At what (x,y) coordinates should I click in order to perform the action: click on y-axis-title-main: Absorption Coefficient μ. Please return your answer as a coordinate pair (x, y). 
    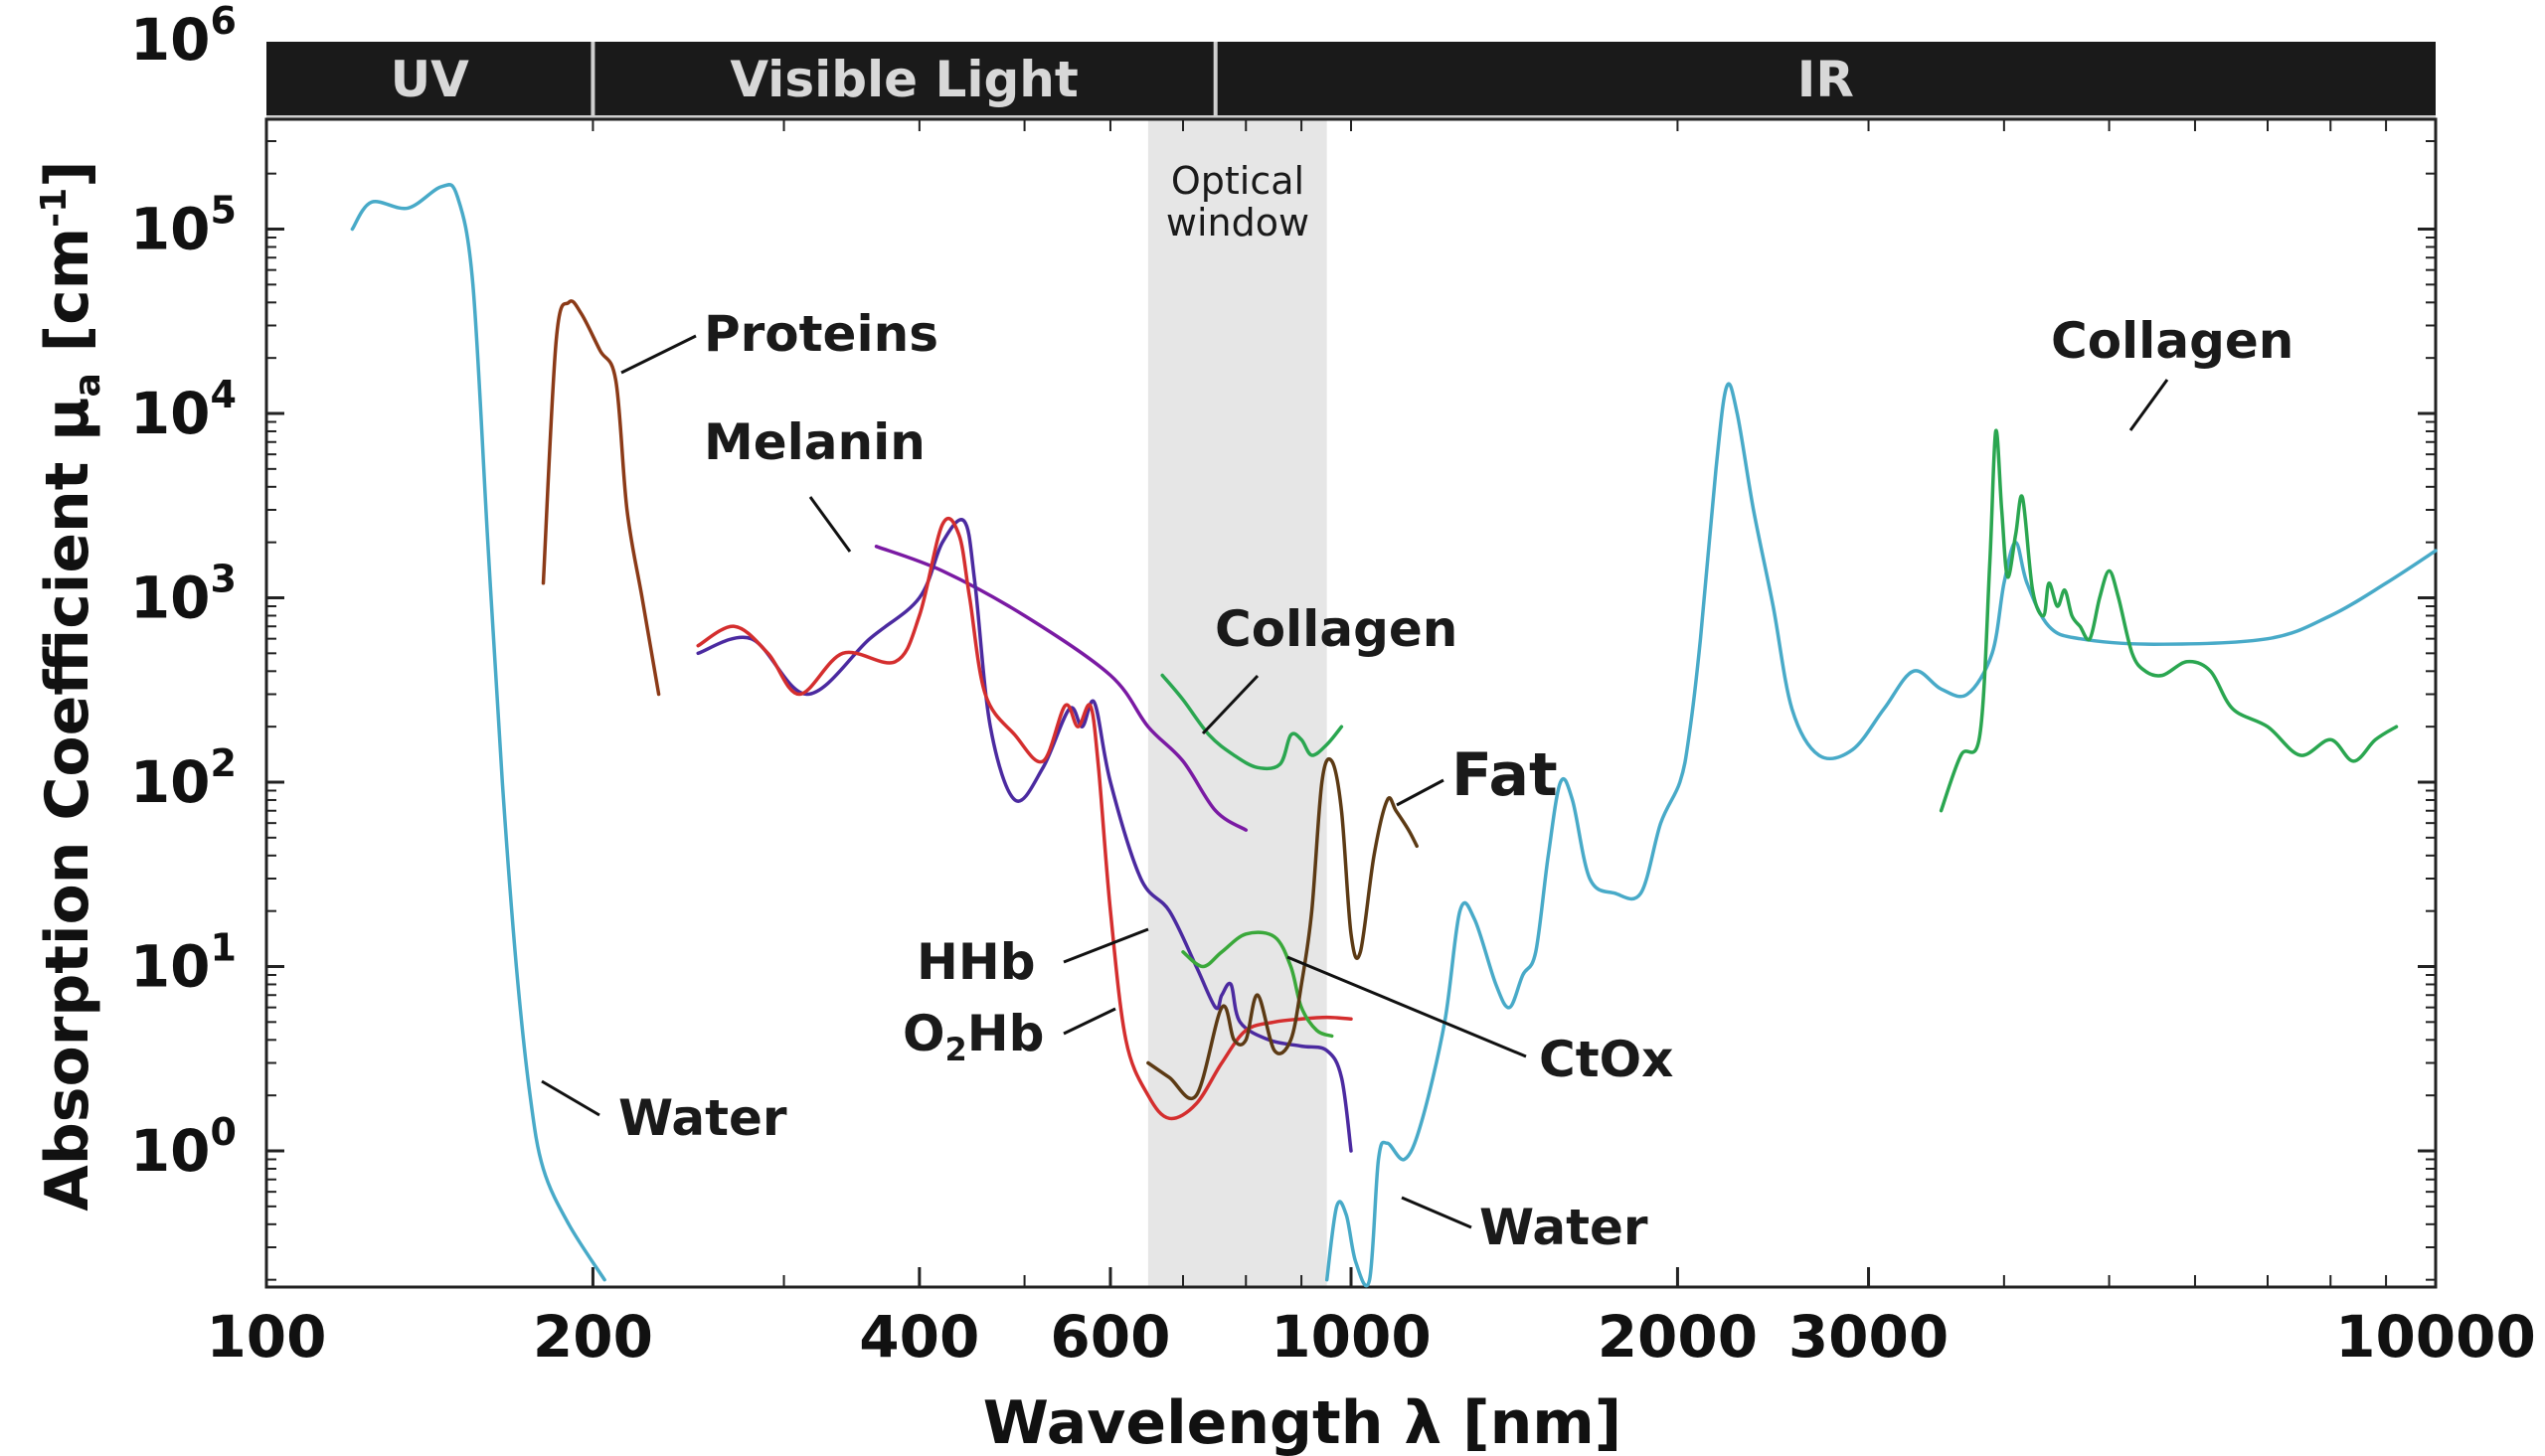
    Looking at the image, I should click on (67, 805).